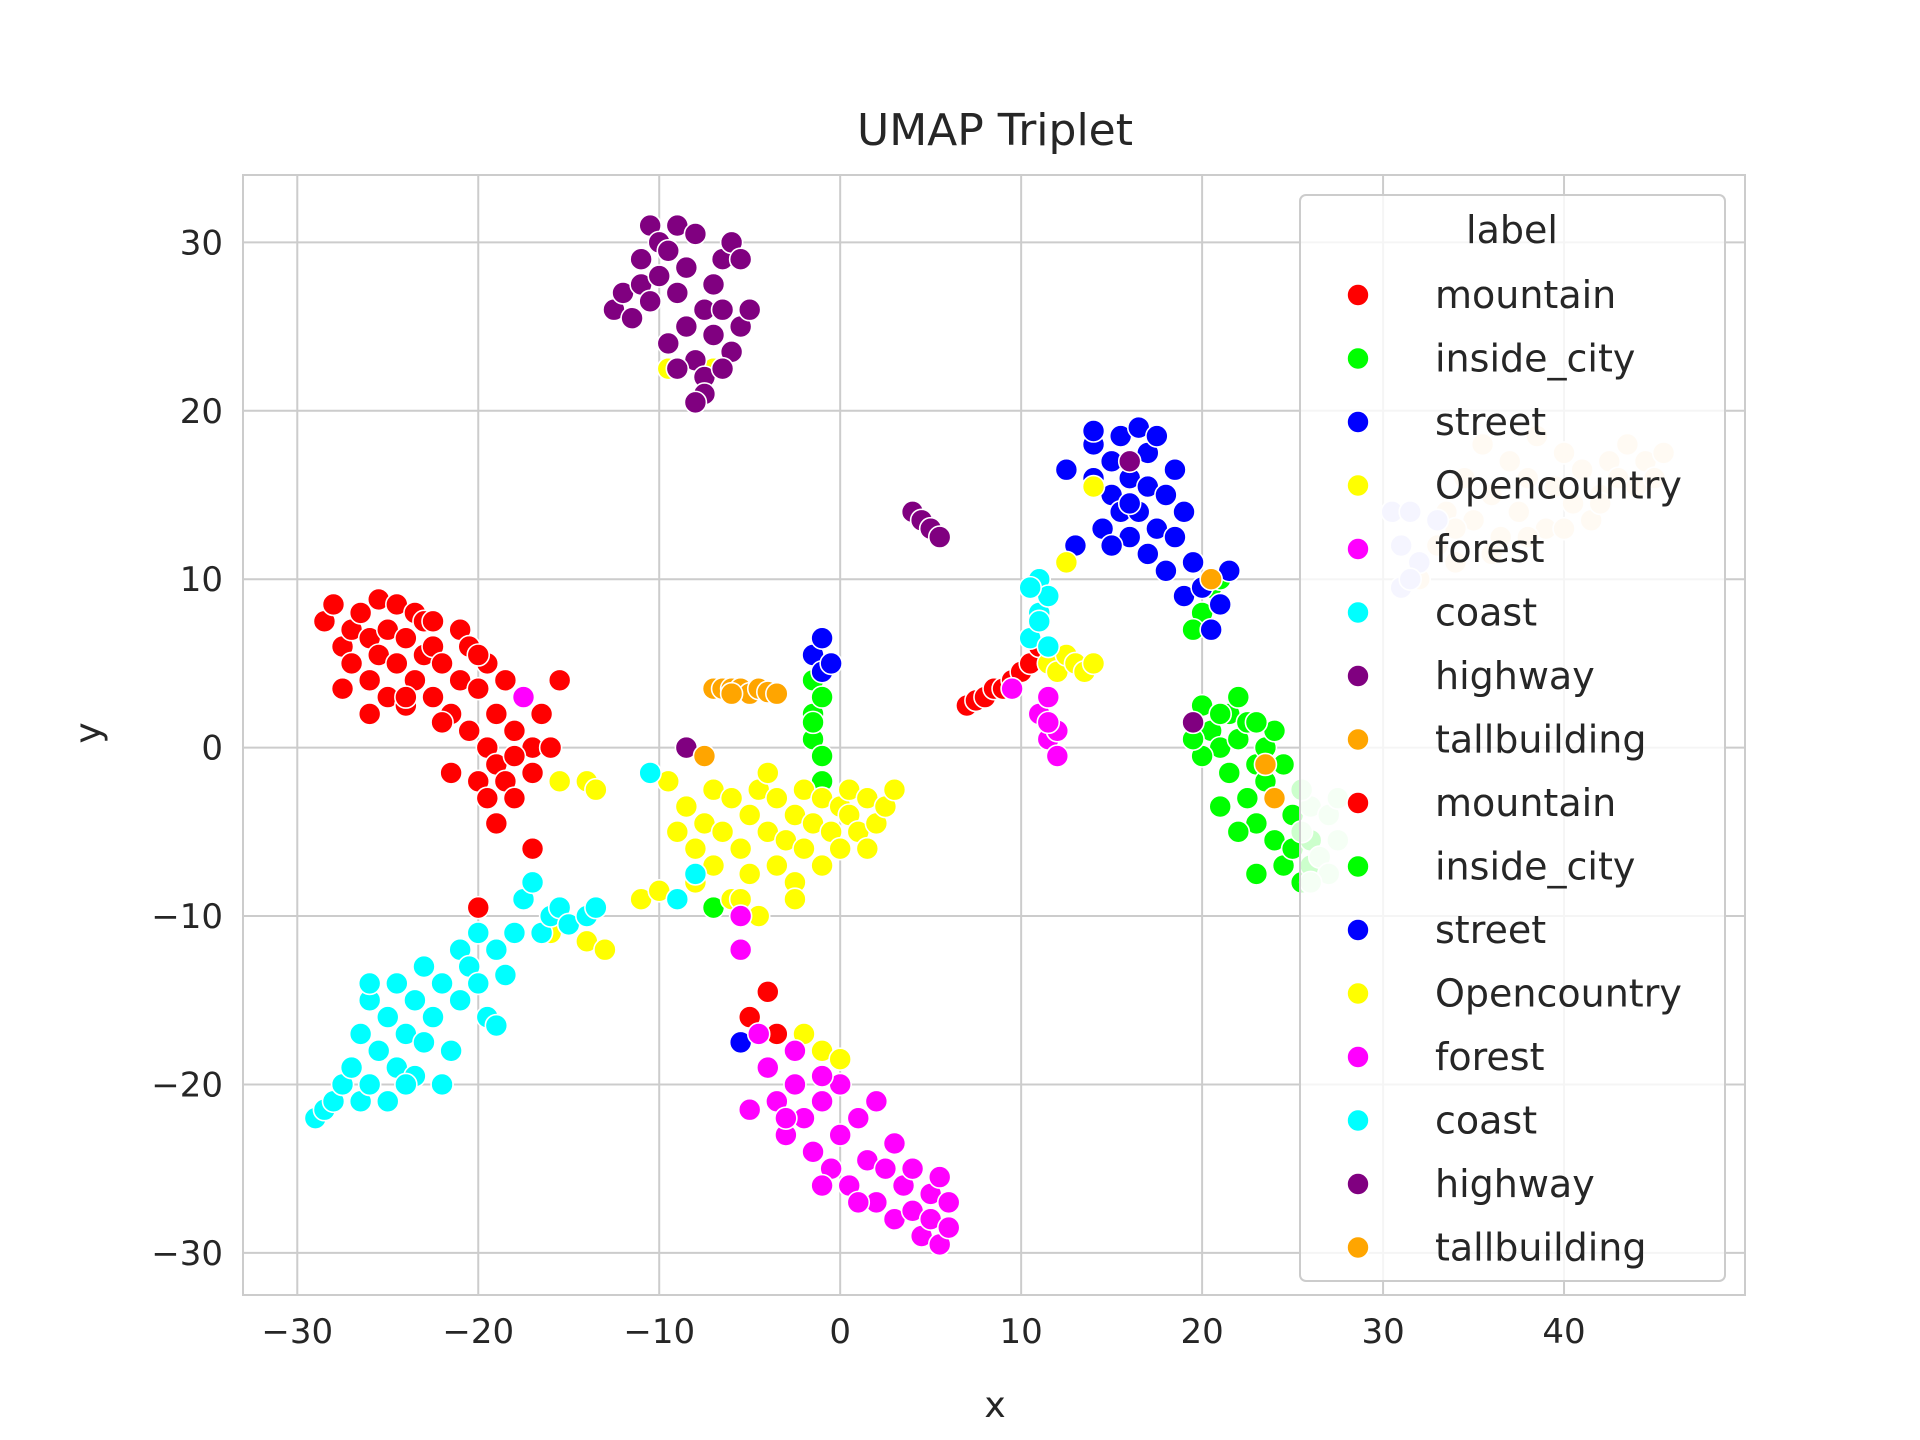 The height and width of the screenshot is (1440, 1920). Describe the element at coordinates (1490, 930) in the screenshot. I see `legend-entry-label: street` at that location.